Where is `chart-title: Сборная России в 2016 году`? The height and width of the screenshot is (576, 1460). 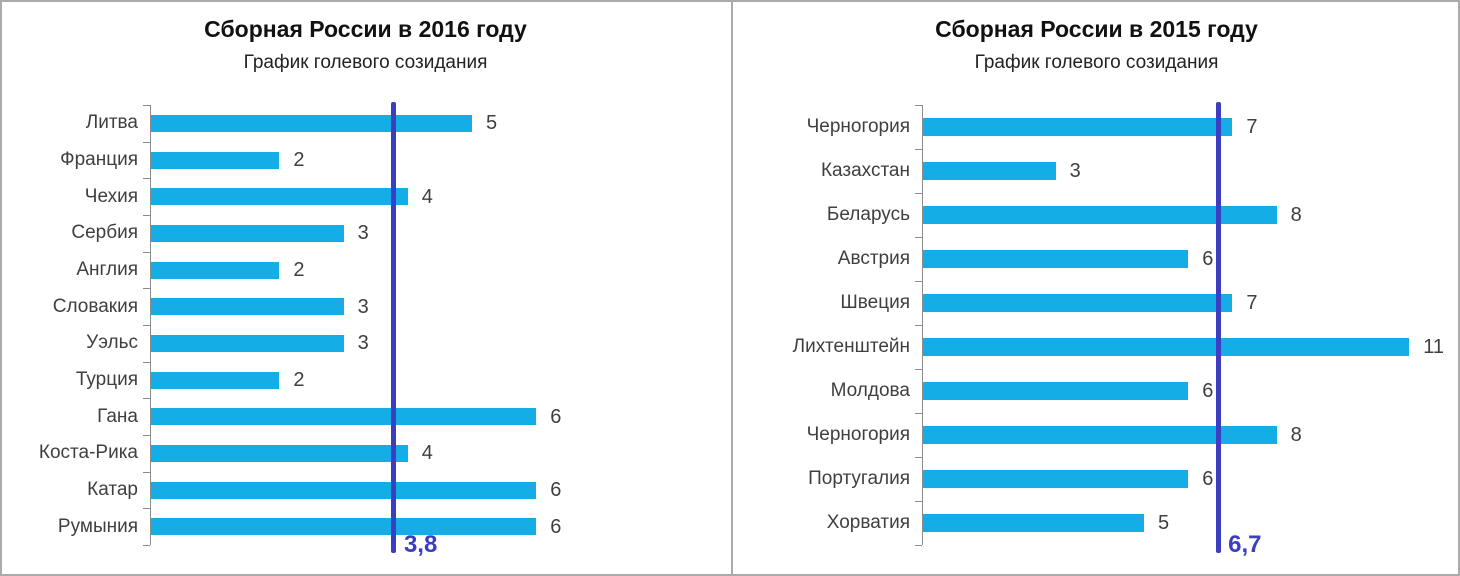 chart-title: Сборная России в 2016 году is located at coordinates (365, 29).